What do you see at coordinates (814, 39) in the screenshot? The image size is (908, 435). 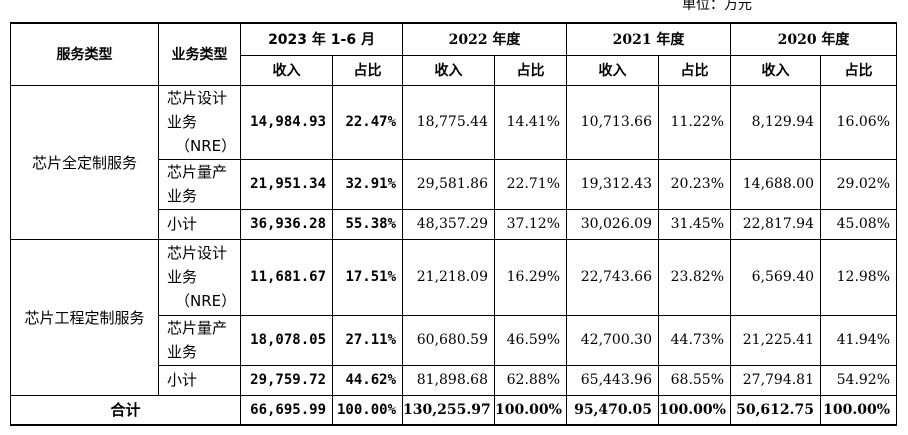 I see `header-period-2020: 2020 年度` at bounding box center [814, 39].